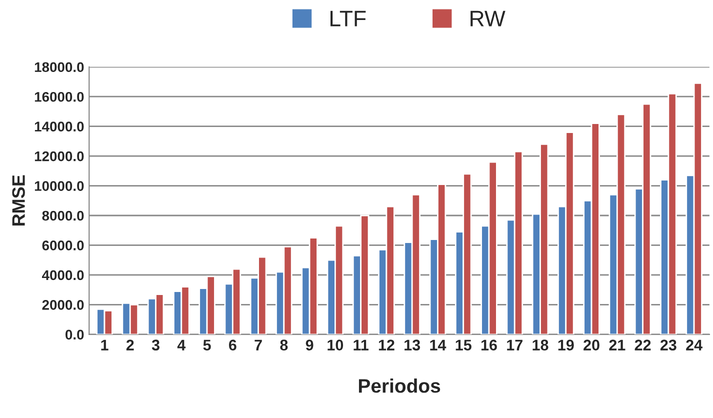 This screenshot has height=418, width=713. I want to click on x-tick-label: 3, so click(156, 345).